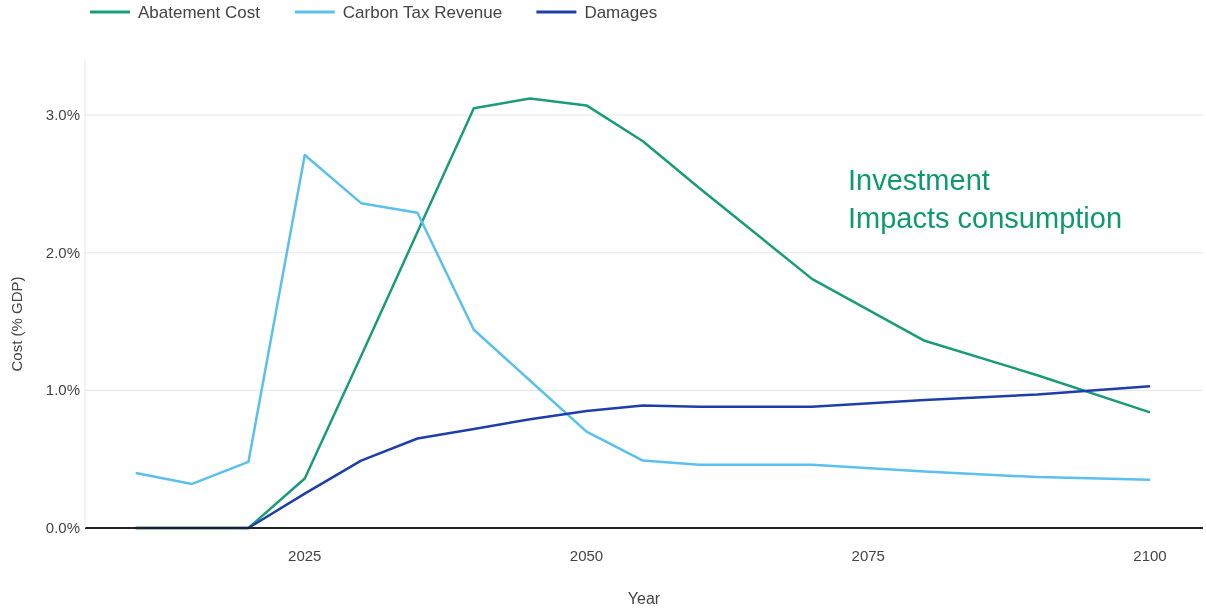 The height and width of the screenshot is (609, 1206). What do you see at coordinates (305, 555) in the screenshot?
I see `x-tick-label: 2025` at bounding box center [305, 555].